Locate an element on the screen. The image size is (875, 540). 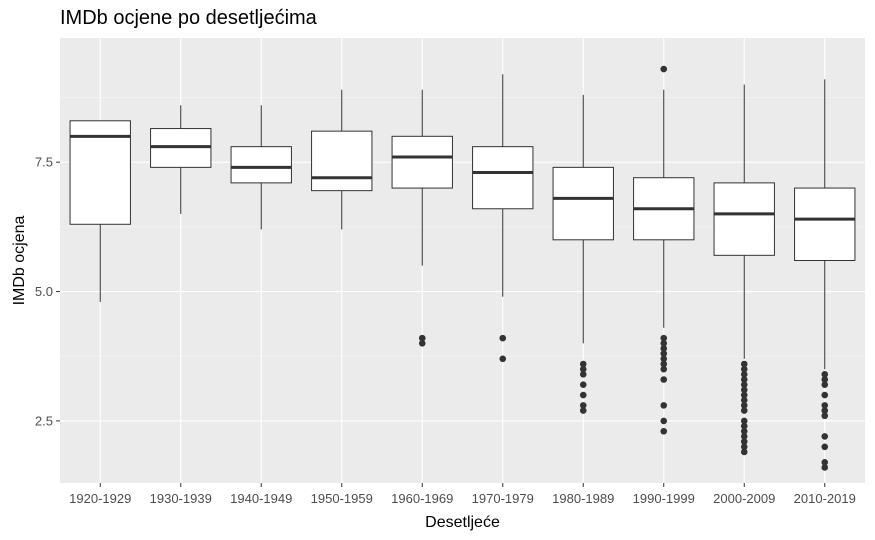
x-tick-label: 2010-2019 is located at coordinates (825, 498).